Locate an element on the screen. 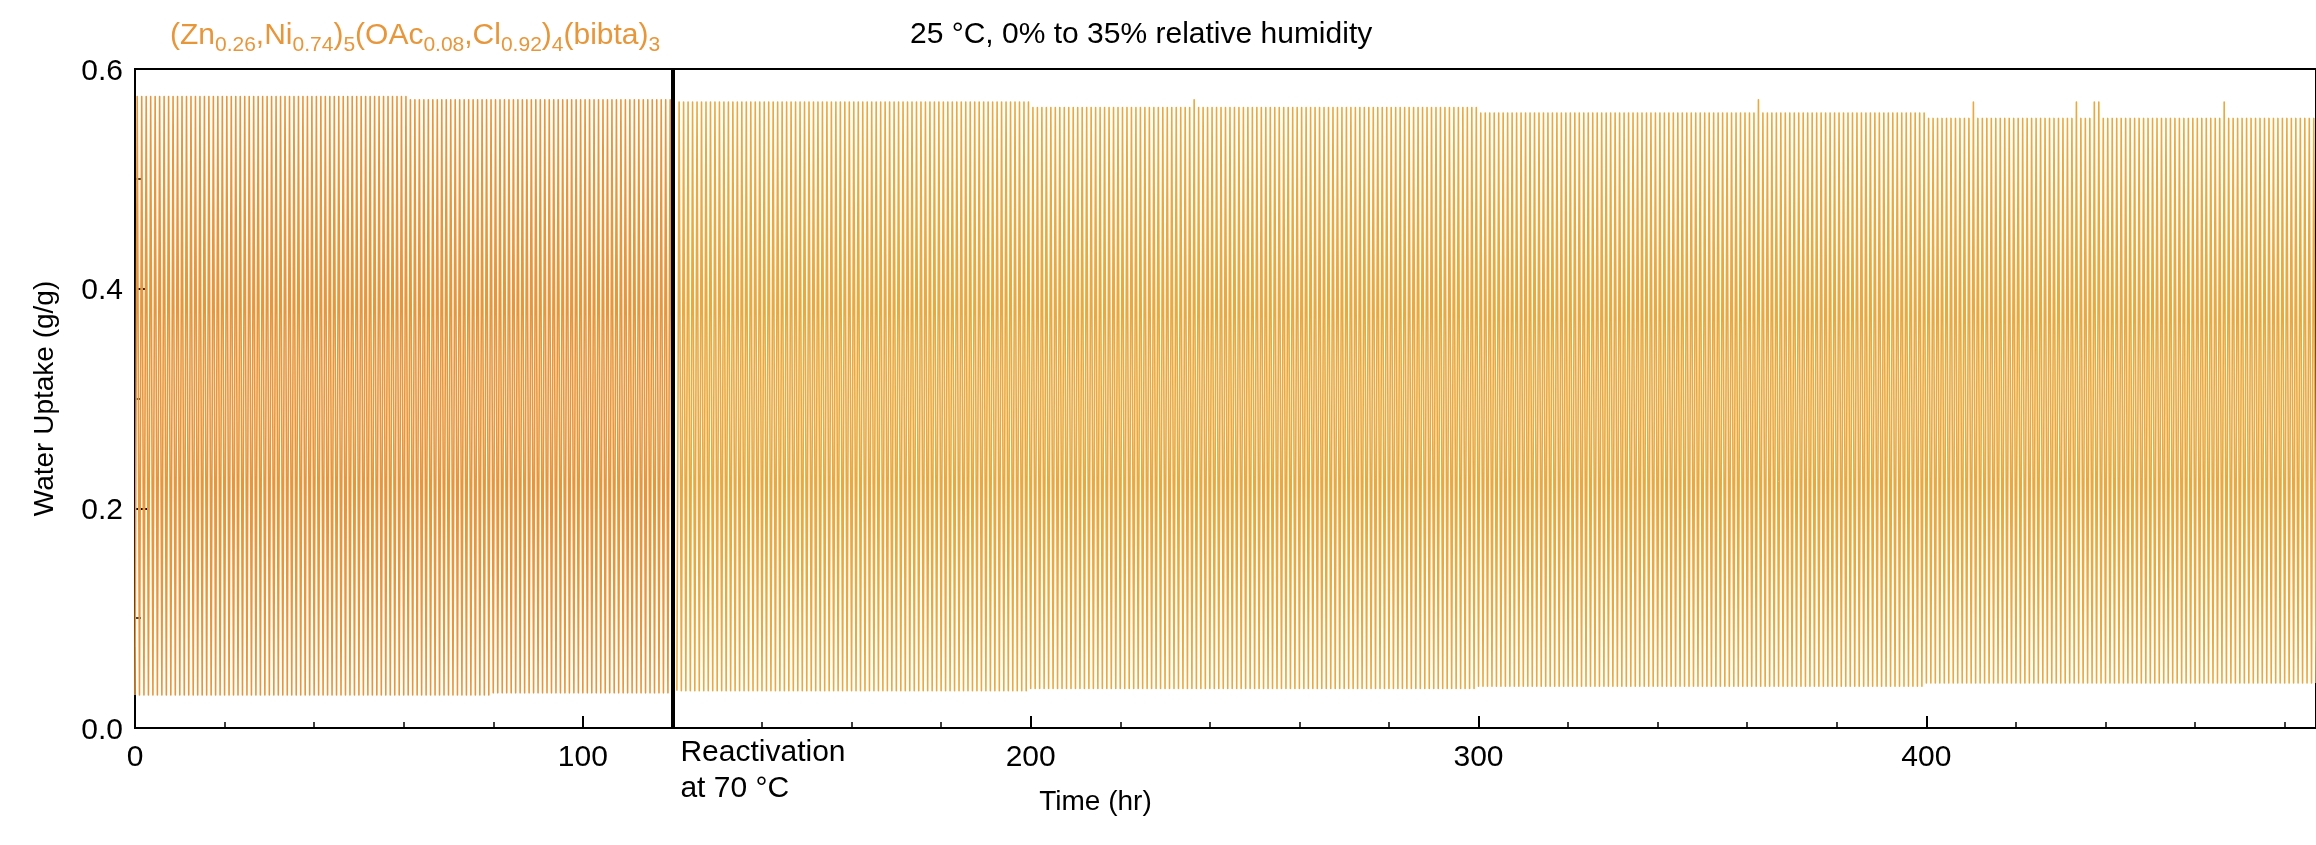 This screenshot has height=845, width=2316. ref-line-label: Reactivation at 70 °C is located at coordinates (767, 768).